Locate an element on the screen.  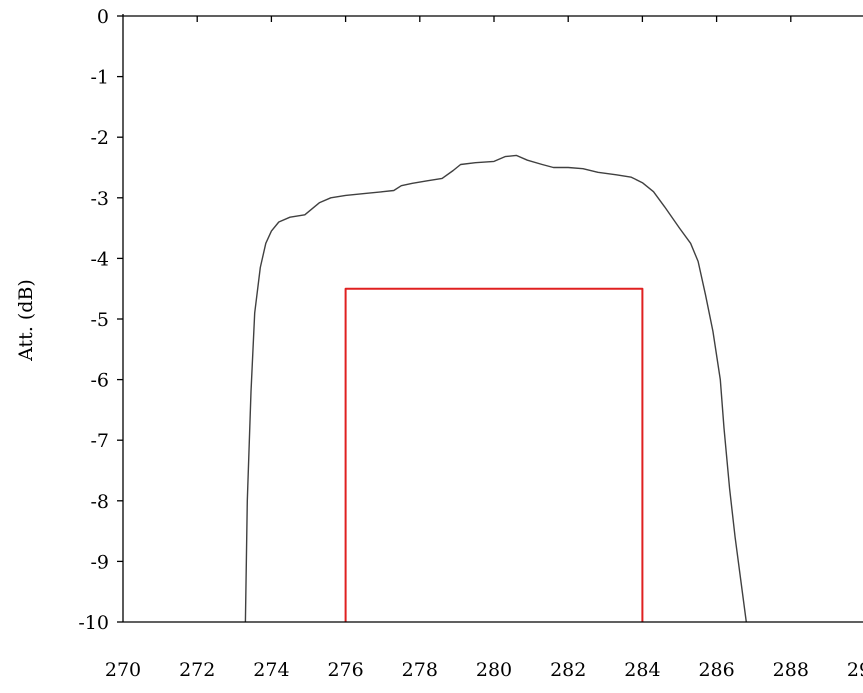
y-tick-label: -1 is located at coordinates (99, 78).